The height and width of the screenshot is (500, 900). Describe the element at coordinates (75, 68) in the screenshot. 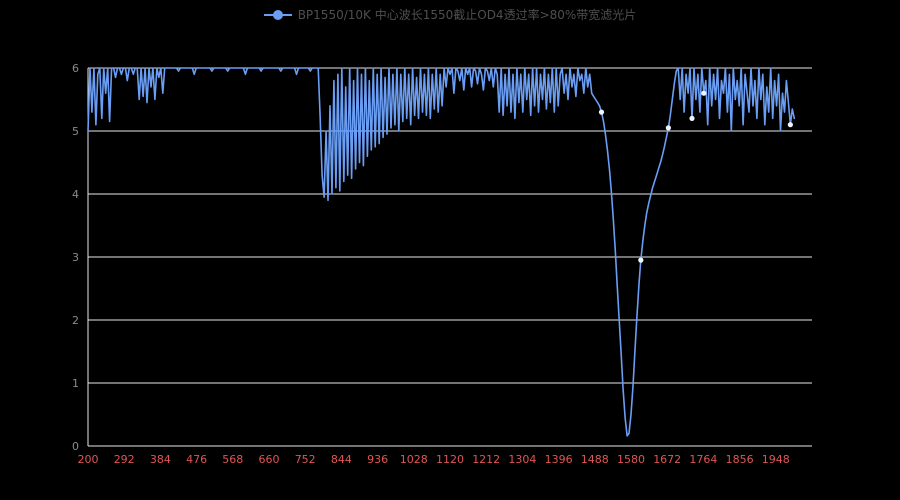

I see `y-axis-label: 6` at that location.